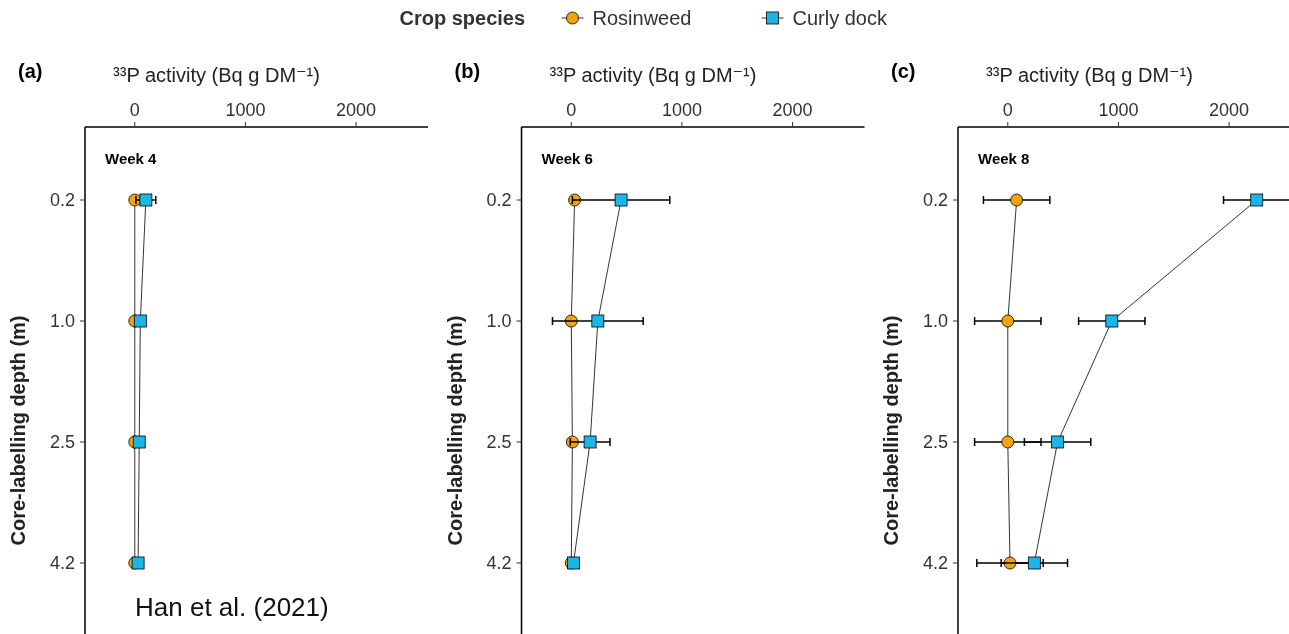 The image size is (1289, 634). Describe the element at coordinates (467, 71) in the screenshot. I see `chart-title: (b)` at that location.